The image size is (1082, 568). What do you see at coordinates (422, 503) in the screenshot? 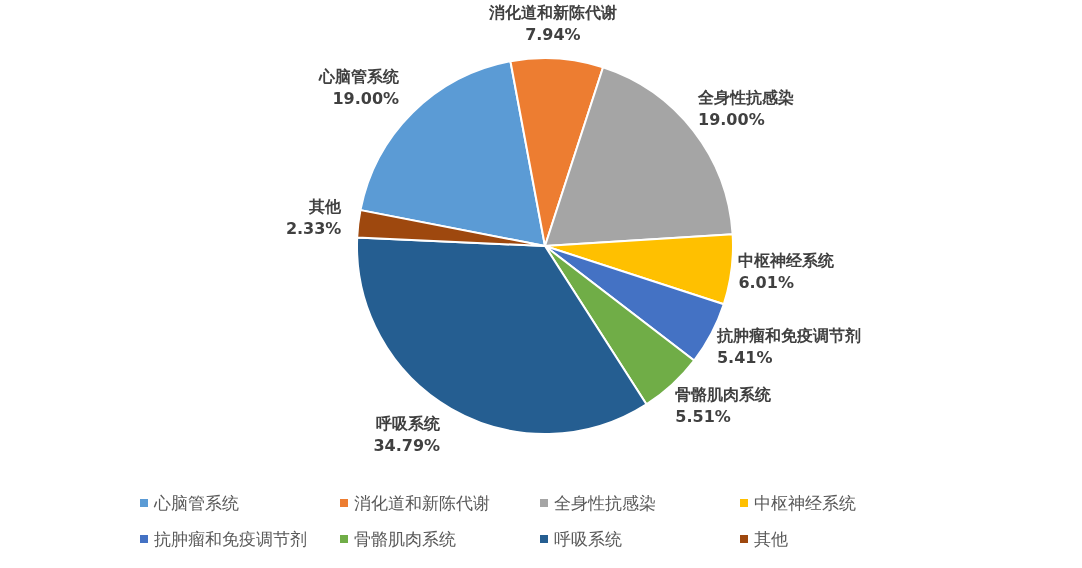
I see `legend-label: 消化道和新陈代谢` at bounding box center [422, 503].